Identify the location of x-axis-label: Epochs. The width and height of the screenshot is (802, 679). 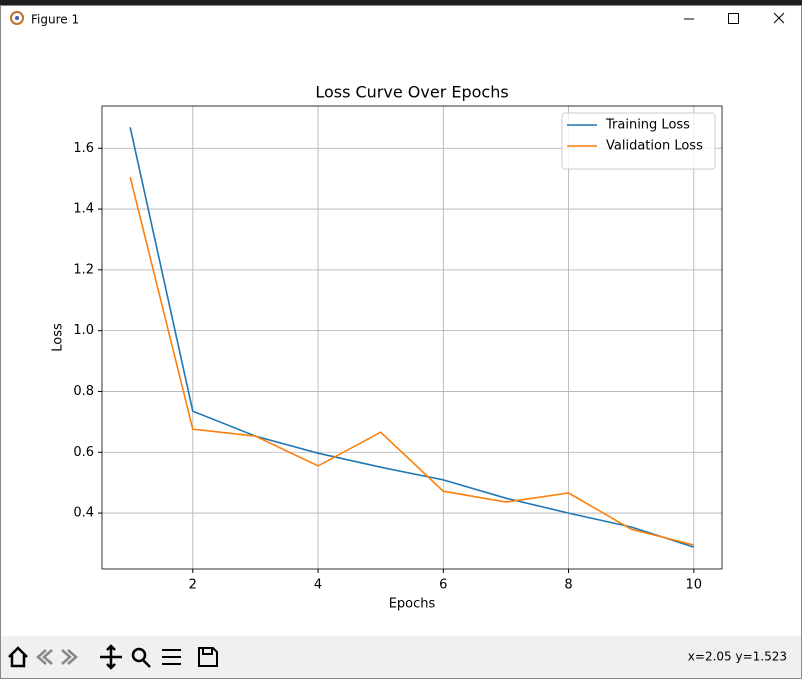
(412, 604).